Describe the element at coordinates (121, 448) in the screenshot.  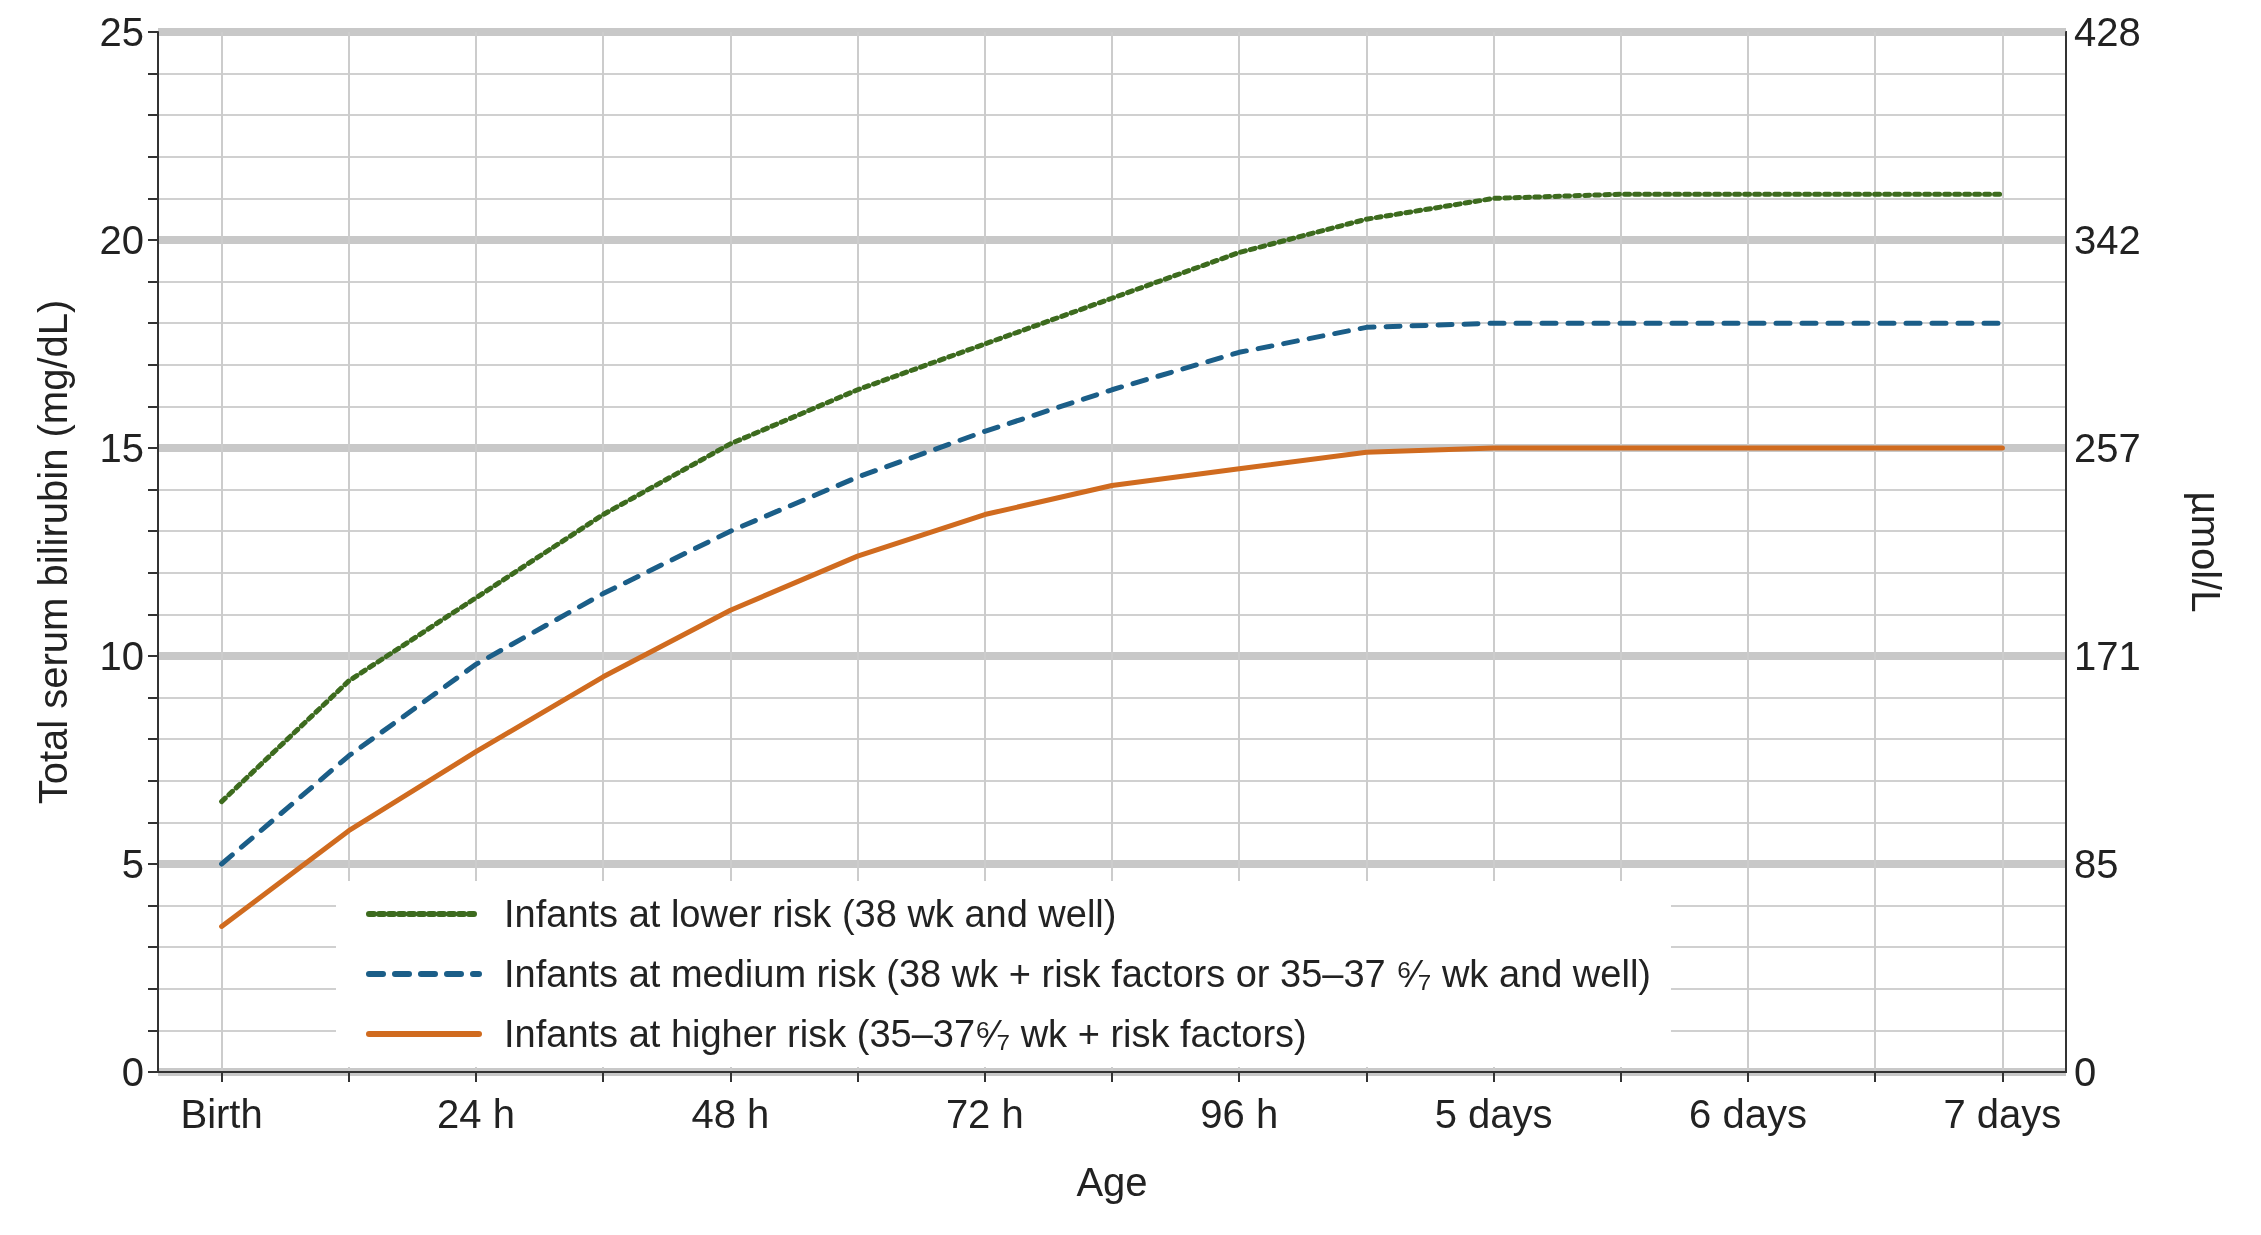
I see `y-tick-label: 15` at that location.